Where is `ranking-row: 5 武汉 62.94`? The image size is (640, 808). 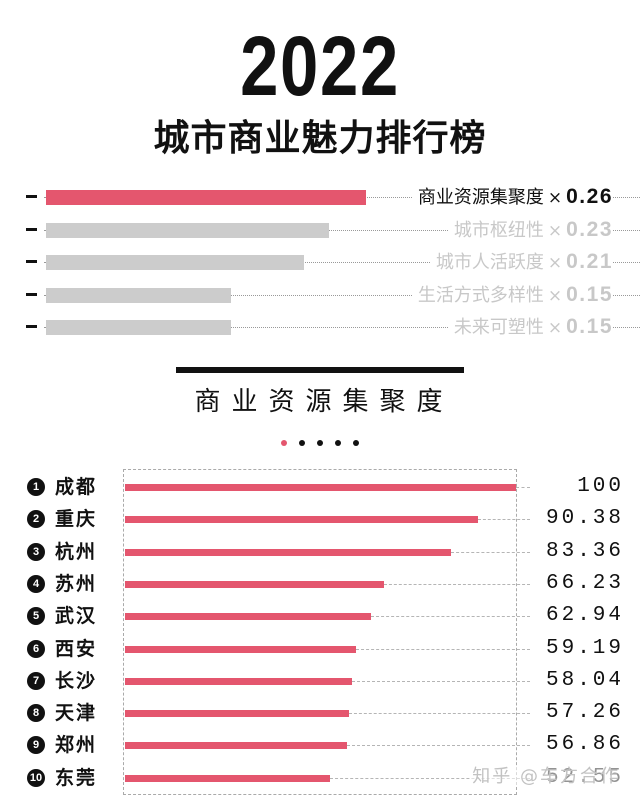 ranking-row: 5 武汉 62.94 is located at coordinates (320, 616).